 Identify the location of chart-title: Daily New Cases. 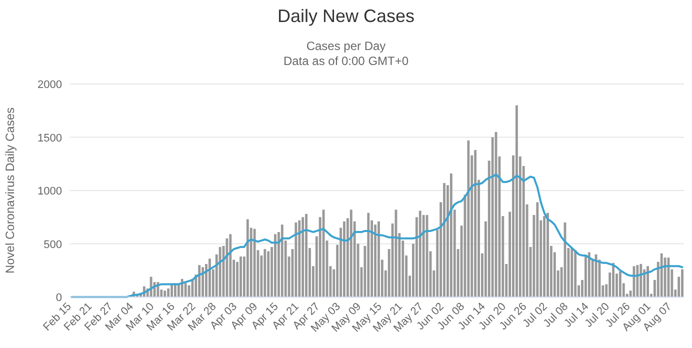
(346, 16).